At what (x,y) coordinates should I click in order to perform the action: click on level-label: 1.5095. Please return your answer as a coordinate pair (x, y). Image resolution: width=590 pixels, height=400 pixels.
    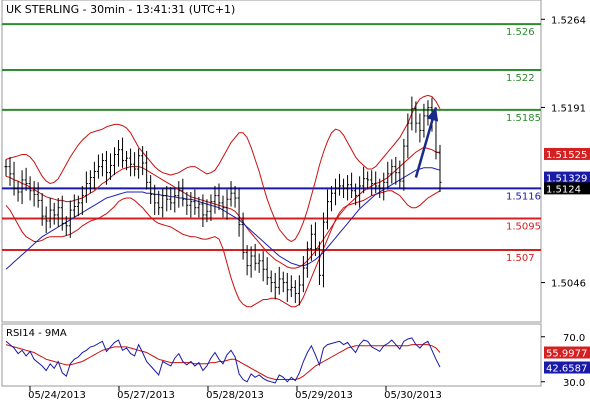
    Looking at the image, I should click on (523, 227).